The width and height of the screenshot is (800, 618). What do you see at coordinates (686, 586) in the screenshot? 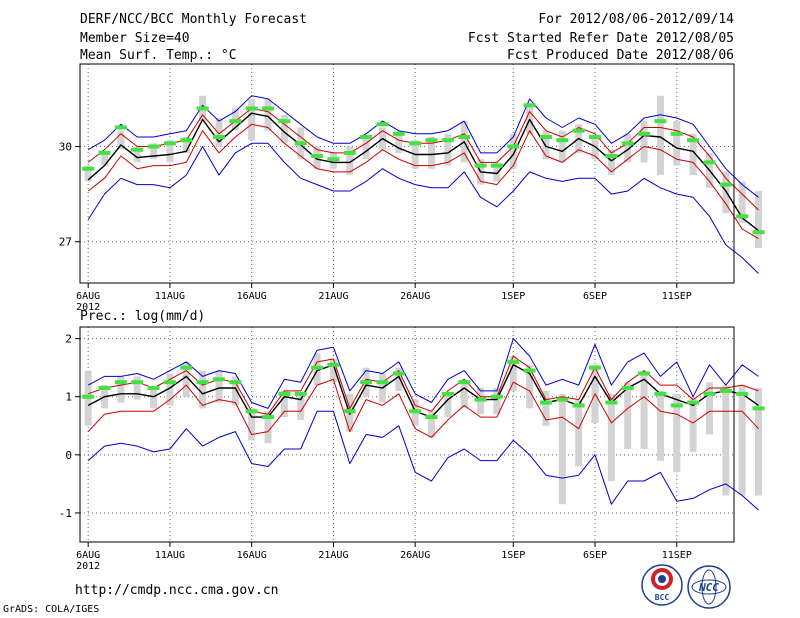
I see `logos: BCC NCC` at bounding box center [686, 586].